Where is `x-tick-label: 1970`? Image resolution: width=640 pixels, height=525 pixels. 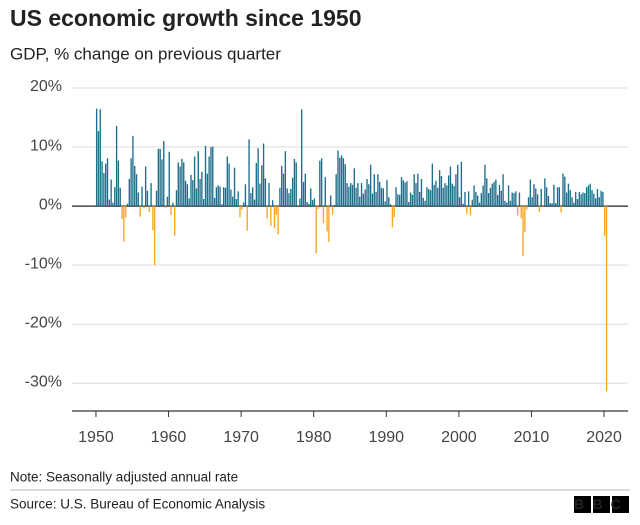 x-tick-label: 1970 is located at coordinates (241, 437).